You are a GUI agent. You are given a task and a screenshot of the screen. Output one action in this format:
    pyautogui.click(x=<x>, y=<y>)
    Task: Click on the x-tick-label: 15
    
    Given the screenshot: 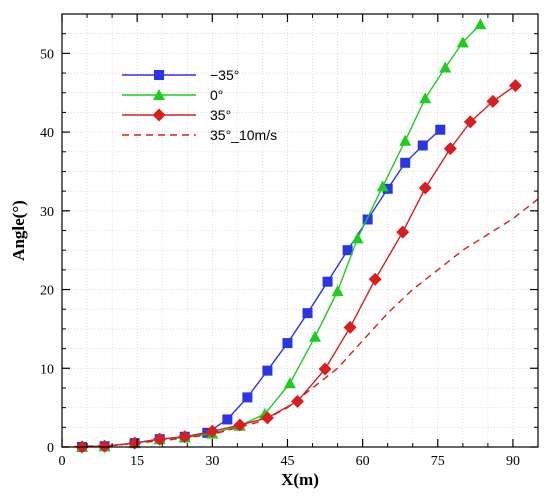 What is the action you would take?
    pyautogui.click(x=137, y=461)
    